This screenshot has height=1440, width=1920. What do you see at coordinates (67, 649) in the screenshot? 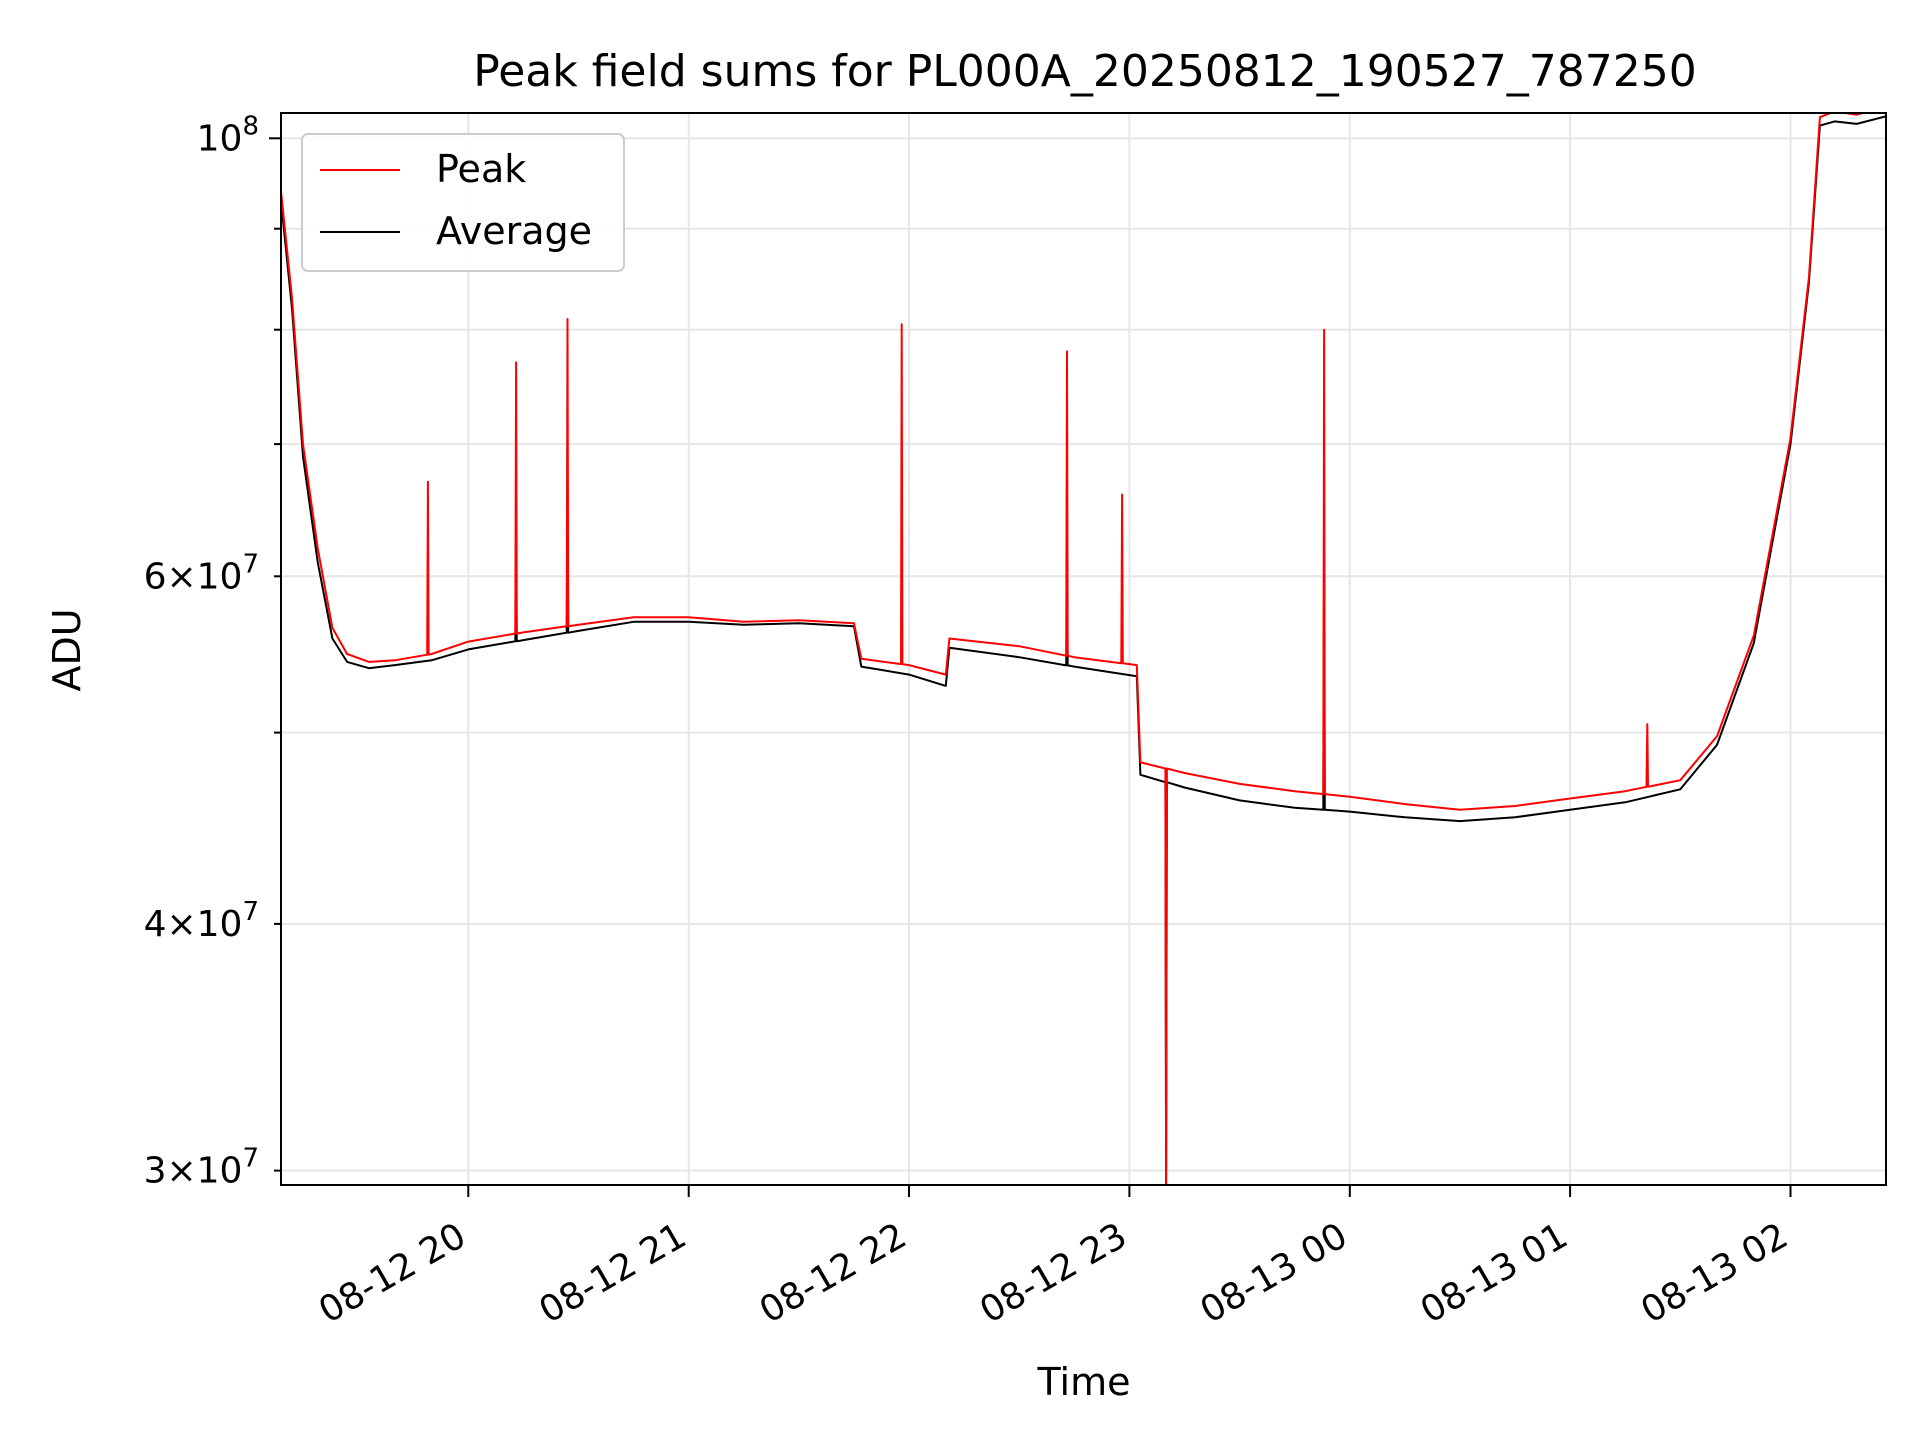
I see `y-axis-label: ADU` at bounding box center [67, 649].